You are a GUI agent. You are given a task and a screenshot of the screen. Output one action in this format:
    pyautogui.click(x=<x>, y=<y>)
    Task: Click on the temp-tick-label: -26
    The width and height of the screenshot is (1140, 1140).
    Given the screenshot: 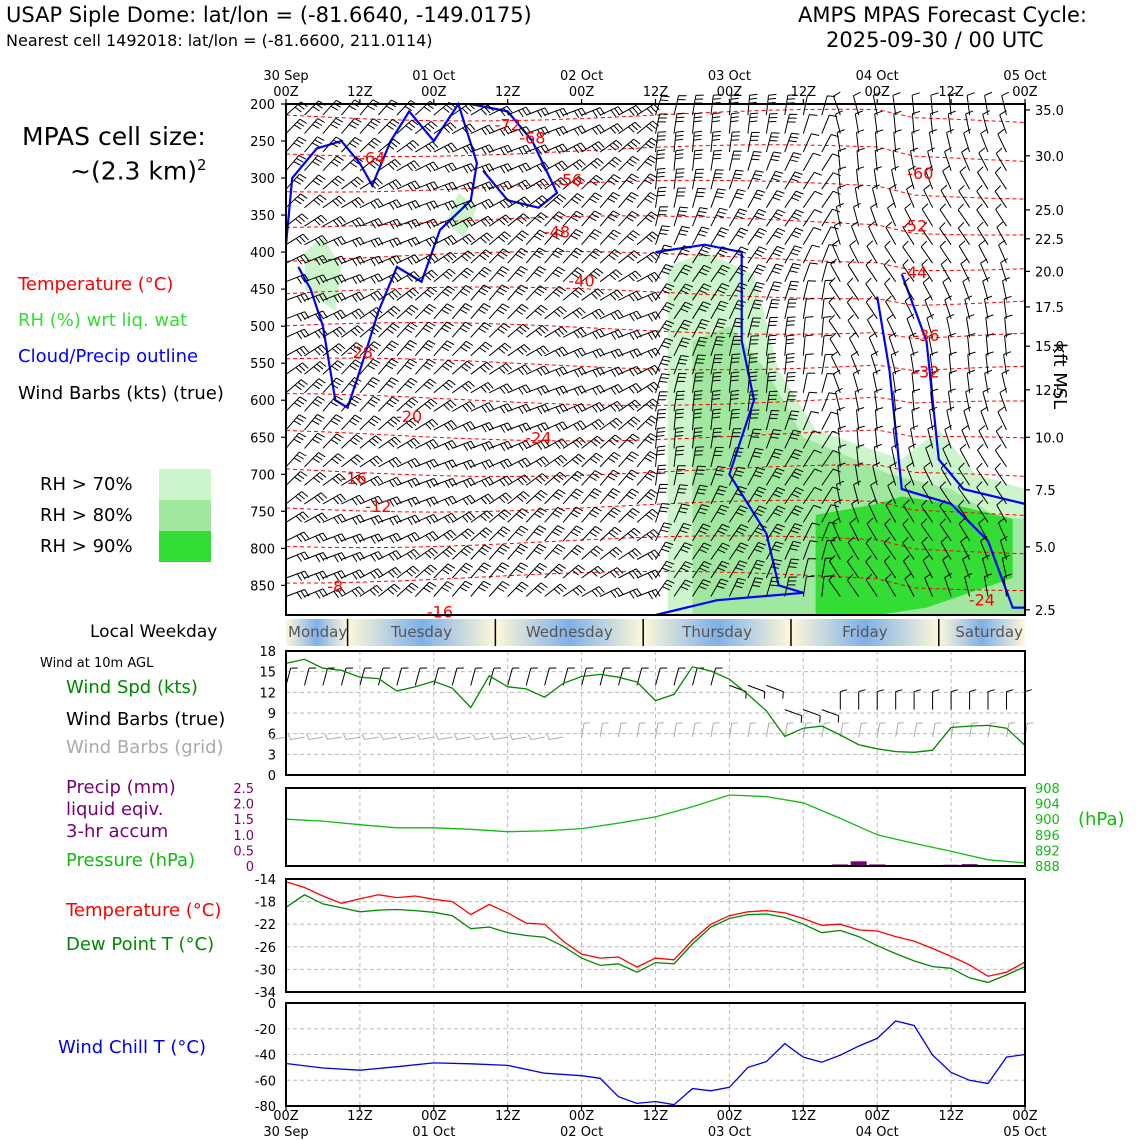 What is the action you would take?
    pyautogui.click(x=265, y=948)
    